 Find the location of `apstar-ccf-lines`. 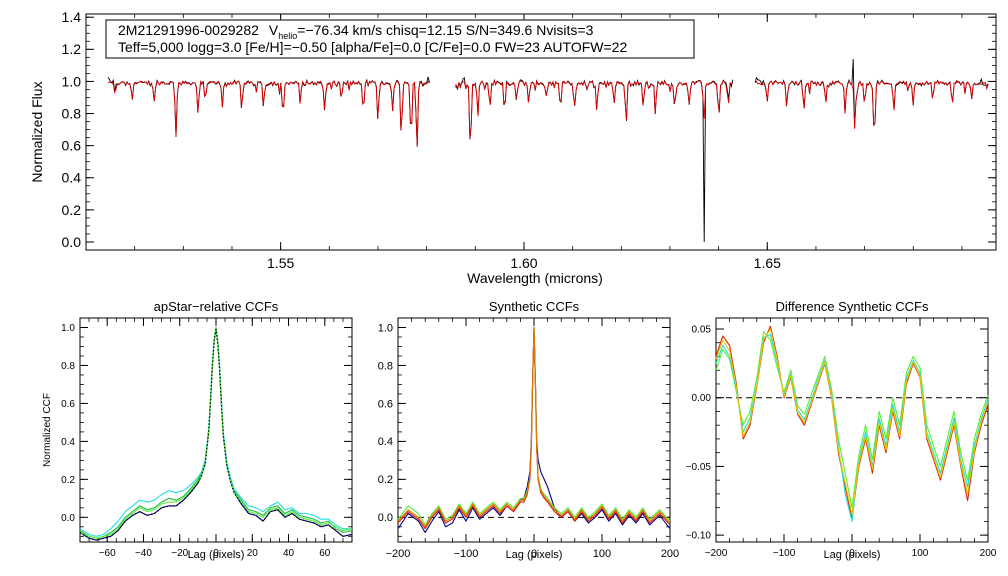

apstar-ccf-lines is located at coordinates (216, 433).